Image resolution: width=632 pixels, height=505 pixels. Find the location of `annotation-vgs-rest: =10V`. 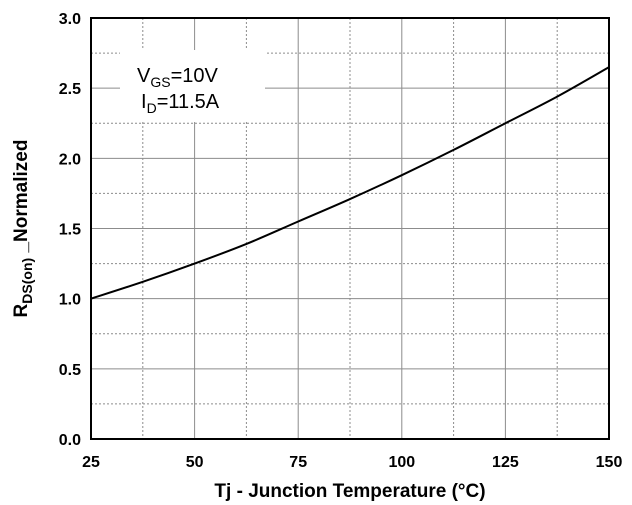

annotation-vgs-rest: =10V is located at coordinates (195, 76).